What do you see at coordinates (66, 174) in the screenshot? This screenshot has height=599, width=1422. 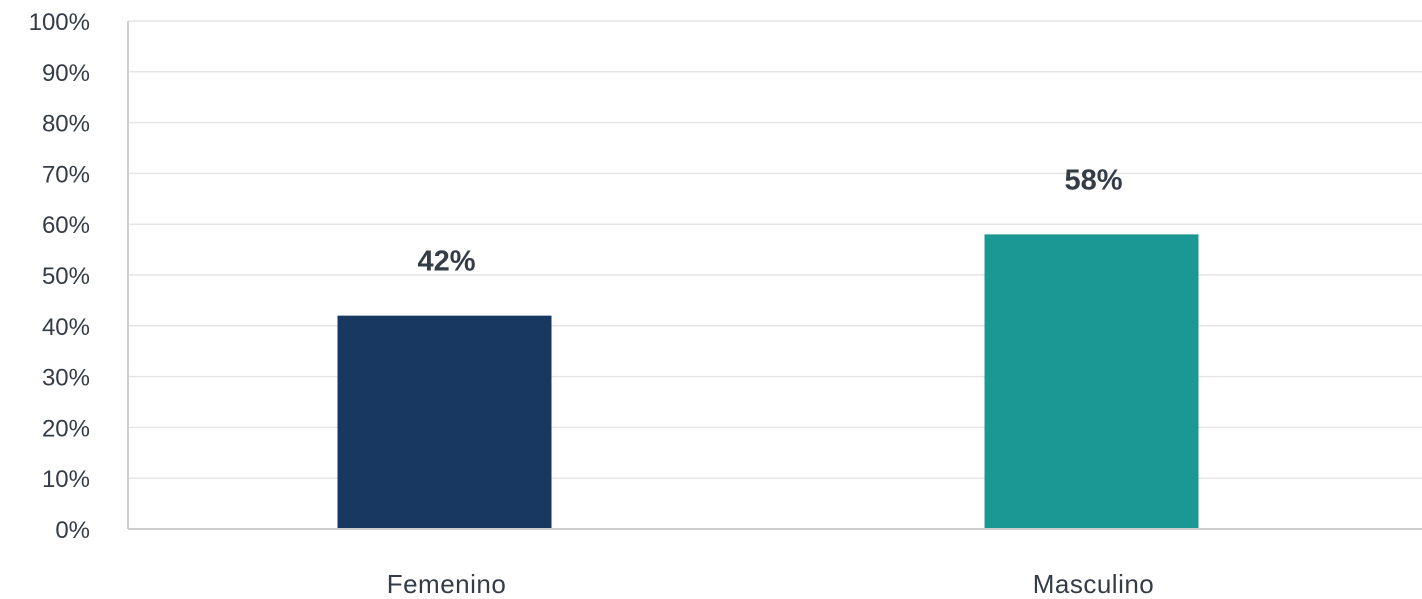 I see `y-tick-label: 70%` at bounding box center [66, 174].